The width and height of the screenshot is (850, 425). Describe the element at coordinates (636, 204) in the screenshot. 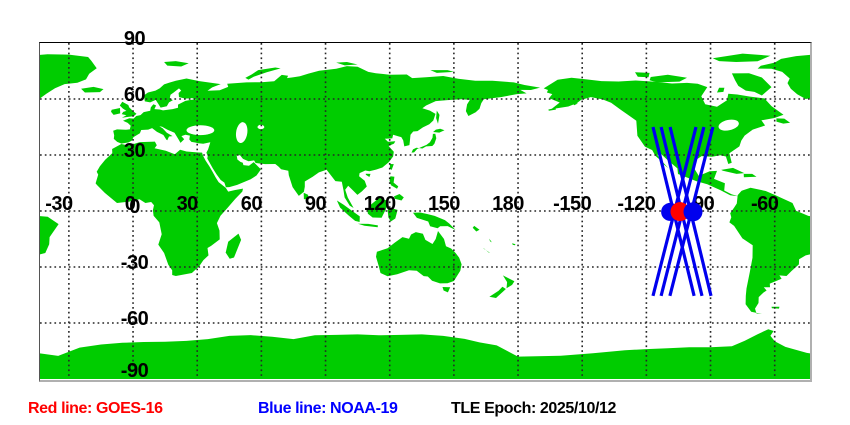

I see `lon-label: -120` at that location.